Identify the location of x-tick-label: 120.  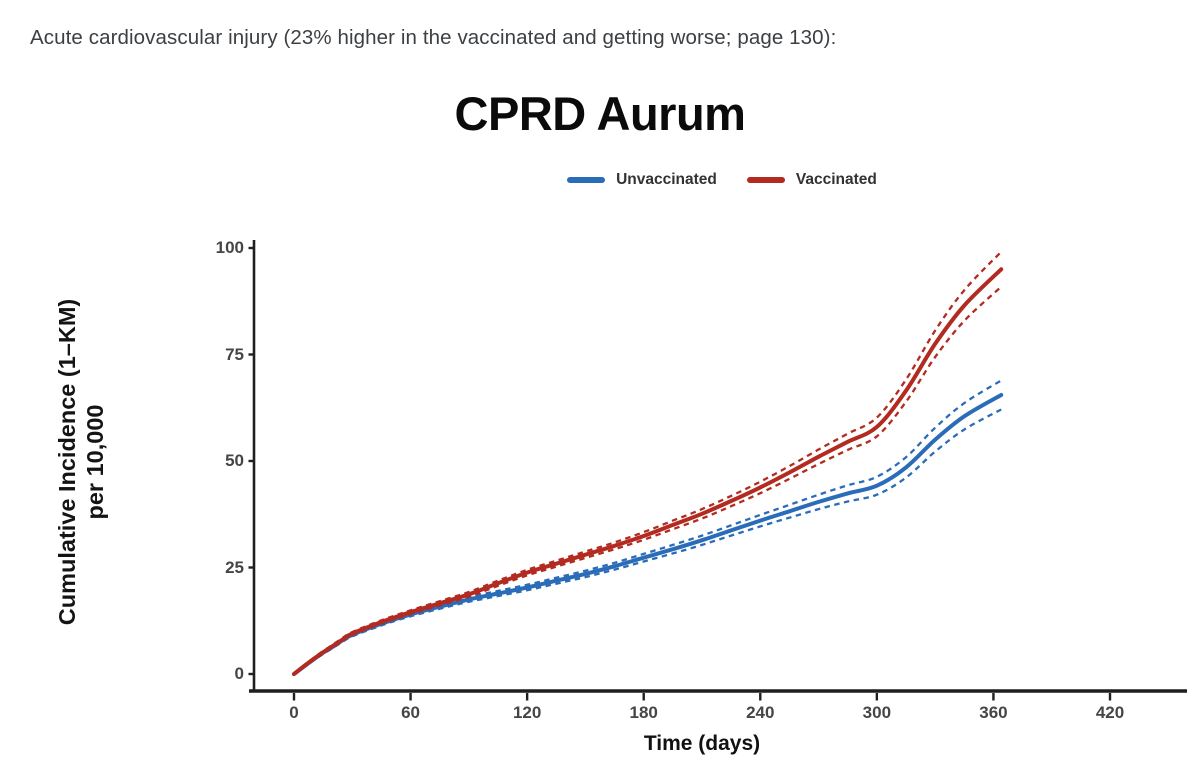
(527, 712).